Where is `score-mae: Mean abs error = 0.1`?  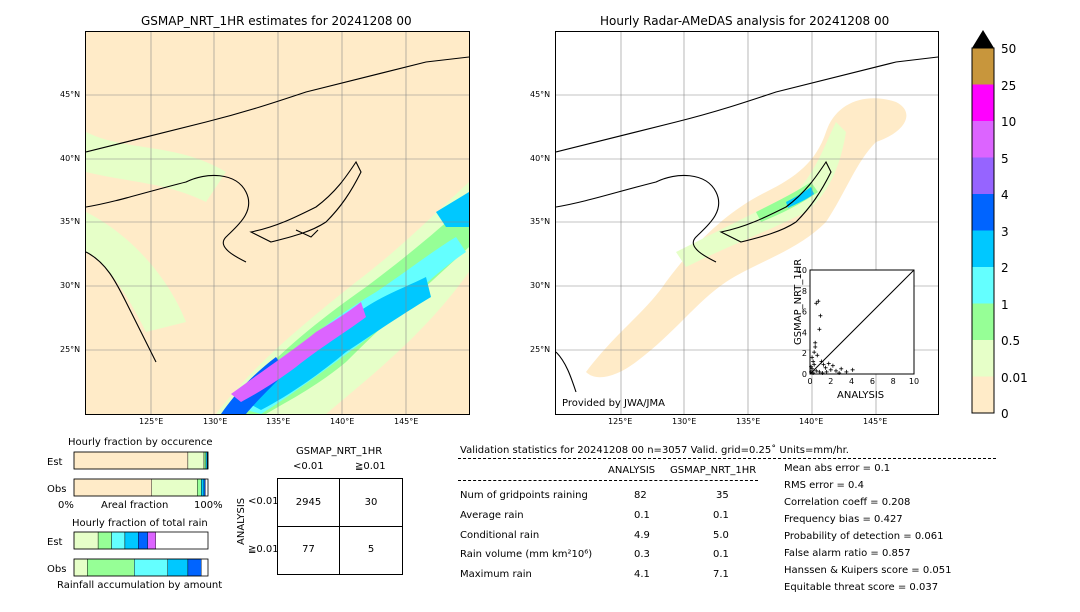
score-mae: Mean abs error = 0.1 is located at coordinates (837, 468).